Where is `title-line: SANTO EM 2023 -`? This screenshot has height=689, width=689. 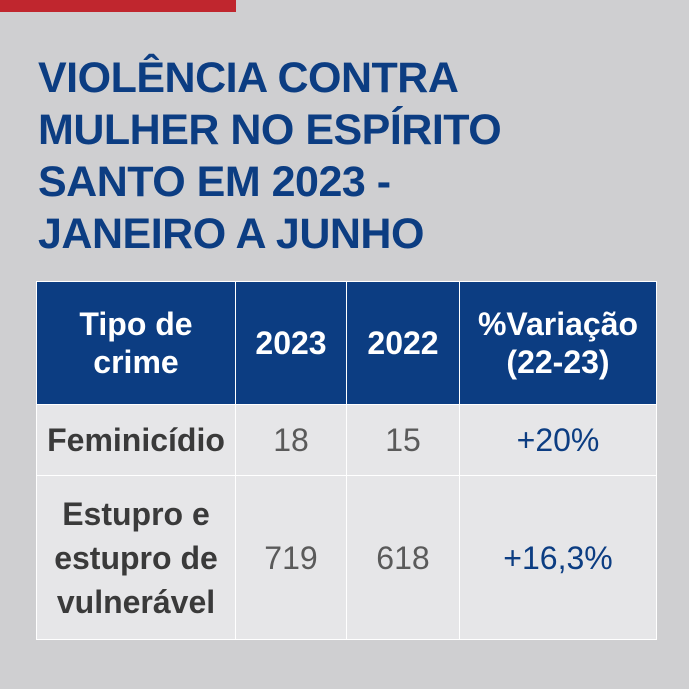 title-line: SANTO EM 2023 - is located at coordinates (214, 182).